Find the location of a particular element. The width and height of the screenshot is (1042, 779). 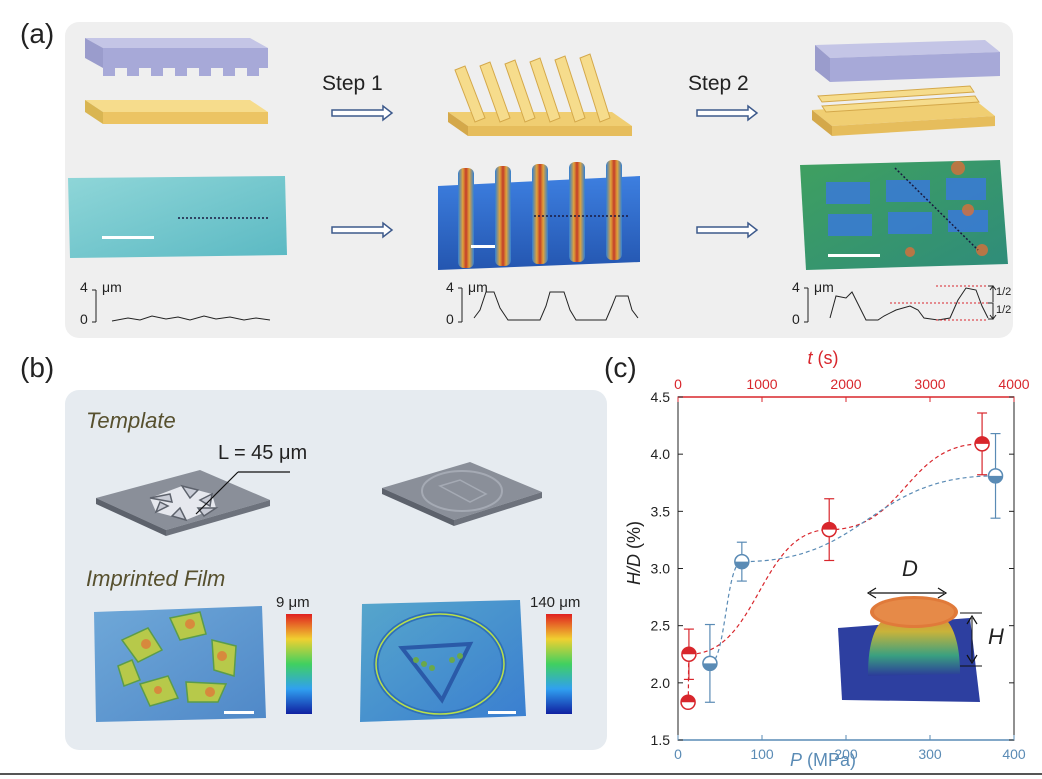

inset-d-label: D is located at coordinates (910, 568).